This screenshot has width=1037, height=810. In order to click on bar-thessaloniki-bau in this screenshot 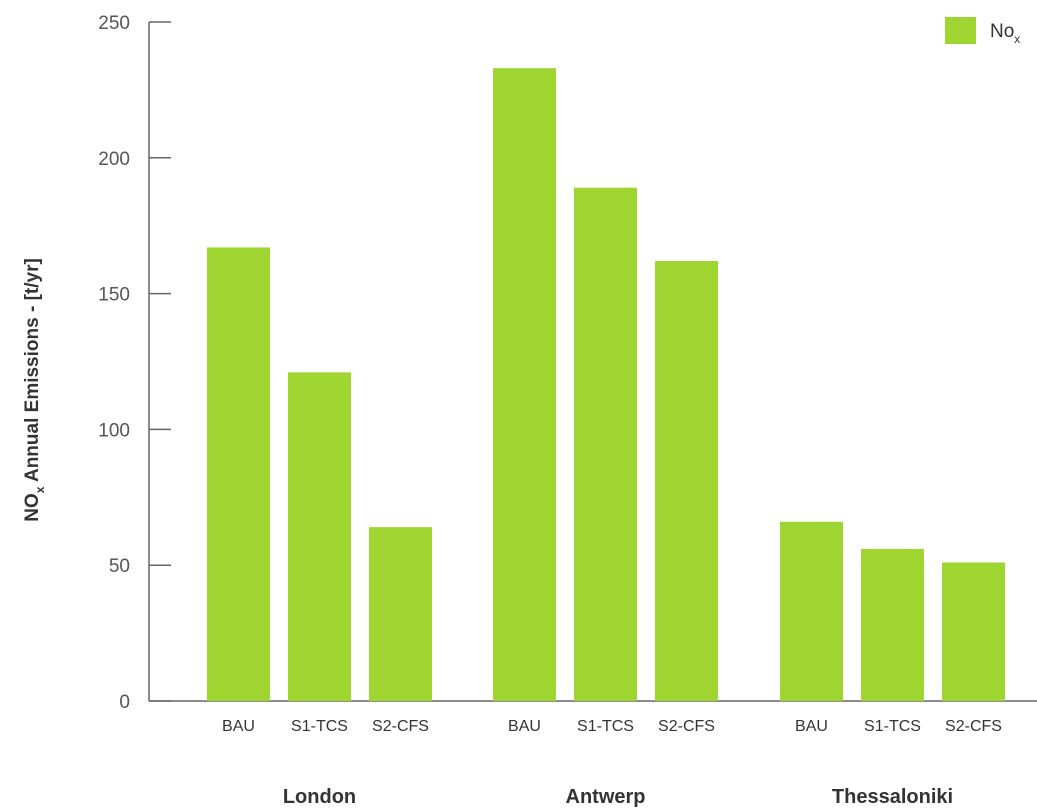, I will do `click(811, 611)`.